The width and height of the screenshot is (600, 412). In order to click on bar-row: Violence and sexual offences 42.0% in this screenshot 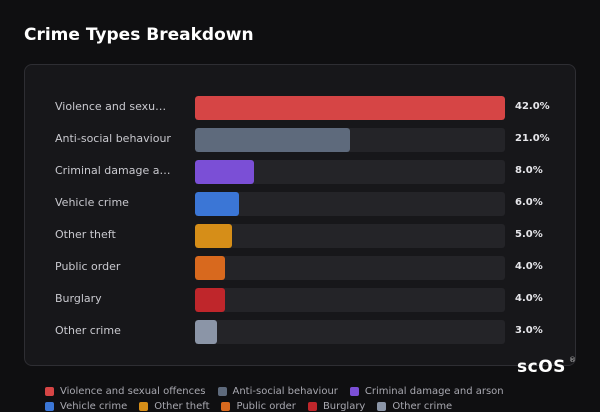, I will do `click(300, 108)`.